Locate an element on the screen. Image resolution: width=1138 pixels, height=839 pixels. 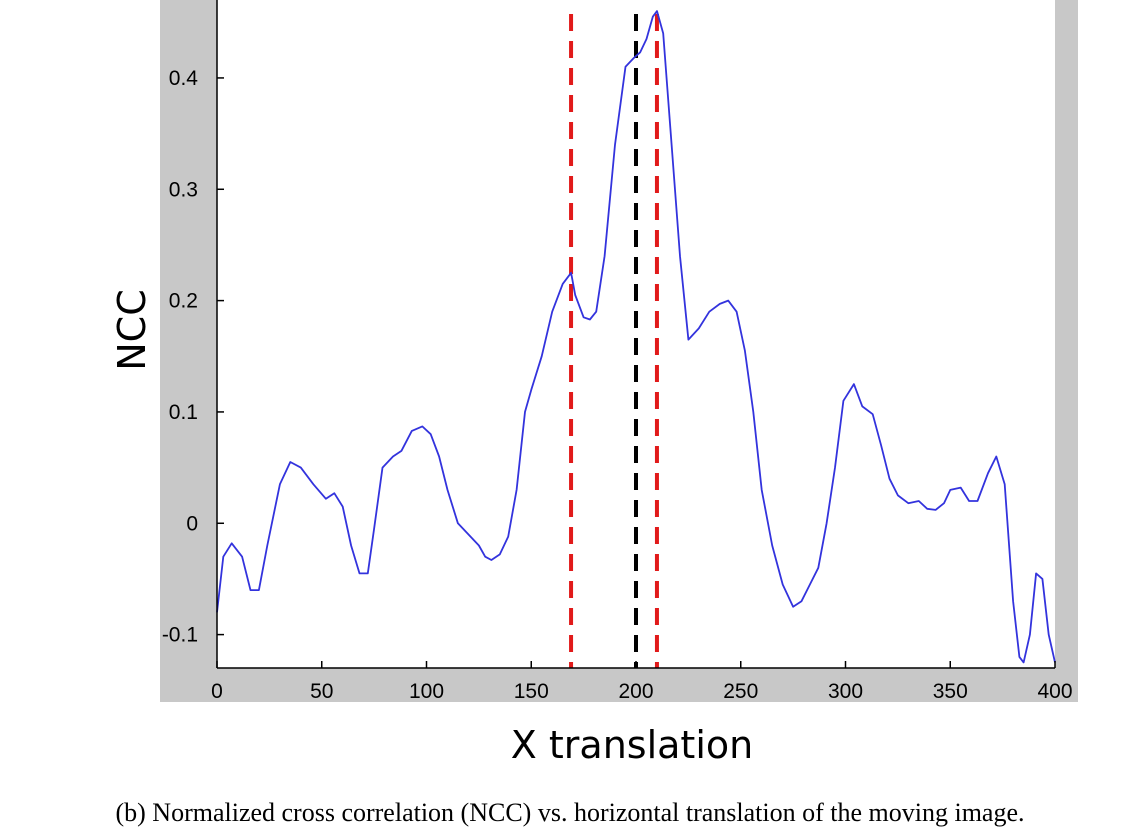
reference-lines is located at coordinates (614, 341).